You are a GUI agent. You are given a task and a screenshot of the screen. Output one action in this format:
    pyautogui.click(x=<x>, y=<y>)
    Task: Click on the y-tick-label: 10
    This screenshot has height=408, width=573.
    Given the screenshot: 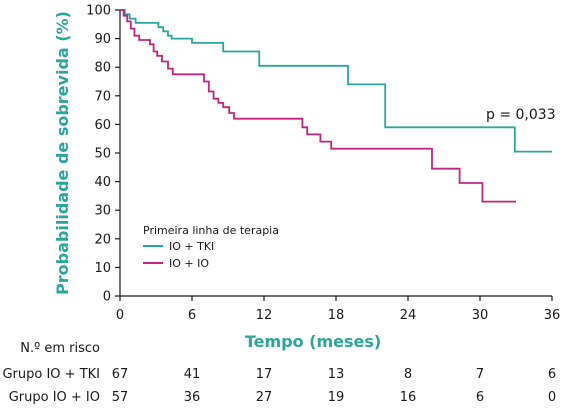 What is the action you would take?
    pyautogui.click(x=102, y=268)
    